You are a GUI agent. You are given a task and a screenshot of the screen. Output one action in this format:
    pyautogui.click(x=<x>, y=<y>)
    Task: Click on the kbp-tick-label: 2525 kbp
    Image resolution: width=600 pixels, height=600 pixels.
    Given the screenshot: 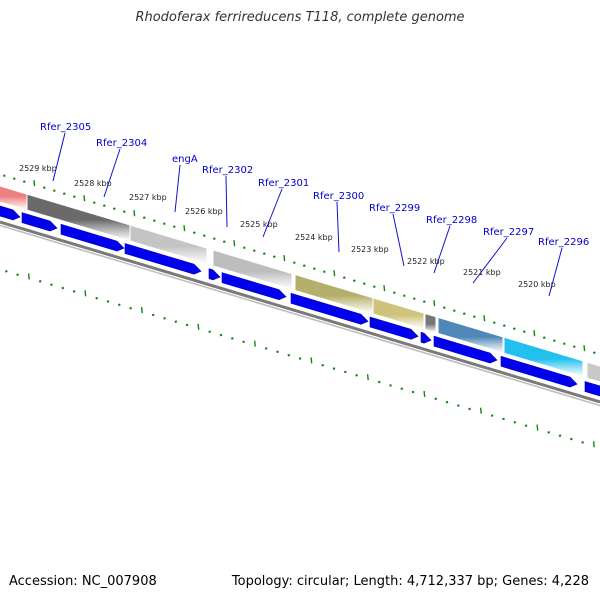 What is the action you would take?
    pyautogui.click(x=259, y=224)
    